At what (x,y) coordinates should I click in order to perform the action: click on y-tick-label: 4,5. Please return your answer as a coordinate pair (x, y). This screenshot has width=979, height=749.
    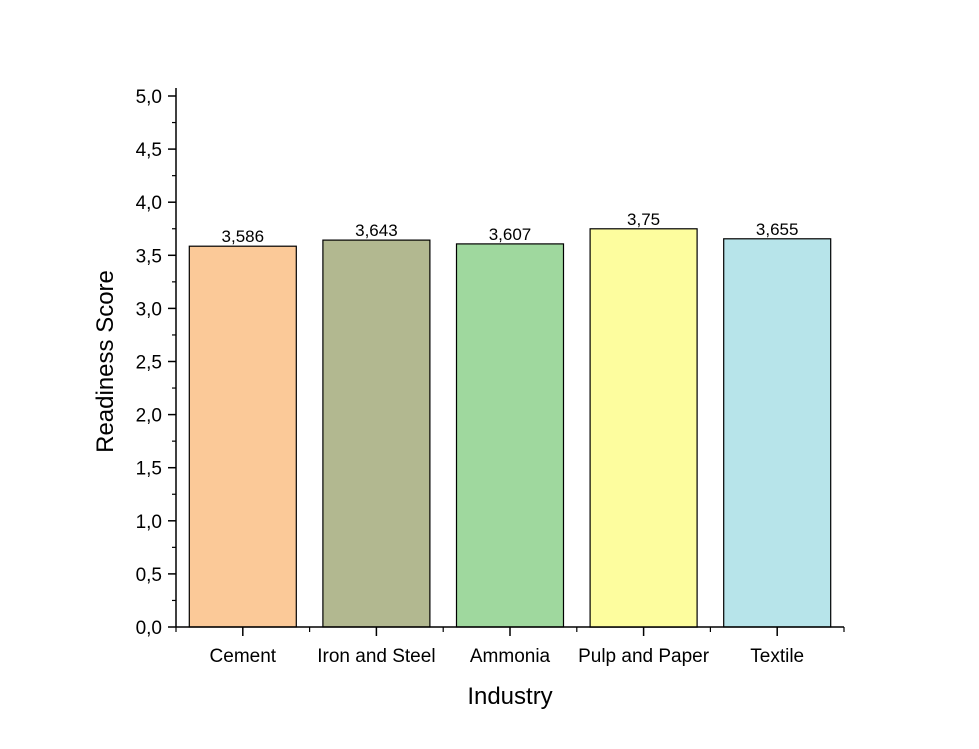
    Looking at the image, I should click on (149, 150).